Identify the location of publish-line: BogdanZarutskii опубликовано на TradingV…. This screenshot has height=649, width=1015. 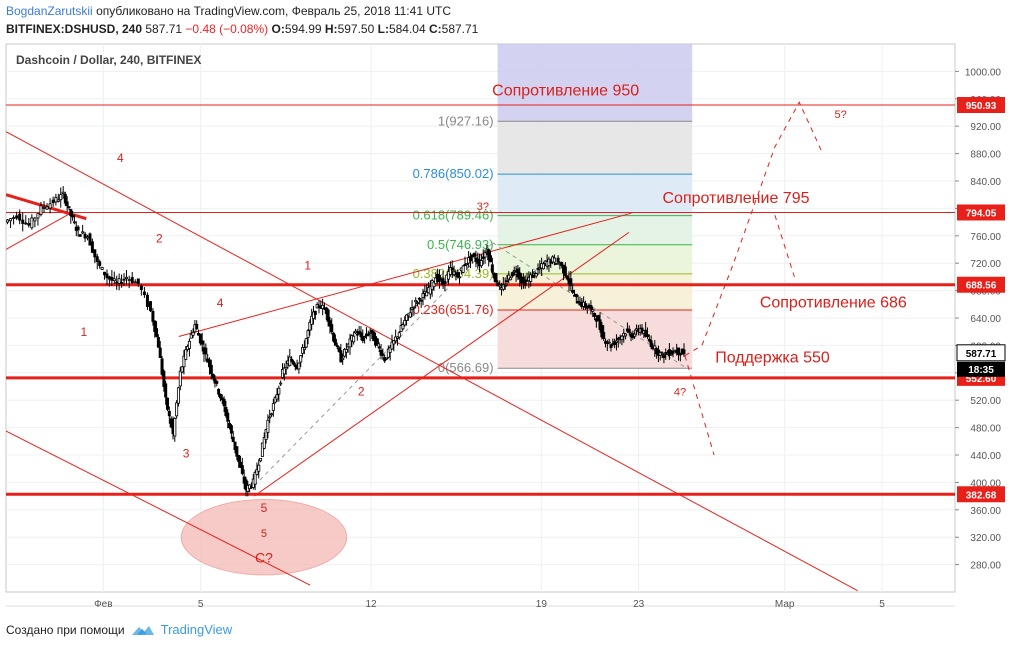
(228, 11).